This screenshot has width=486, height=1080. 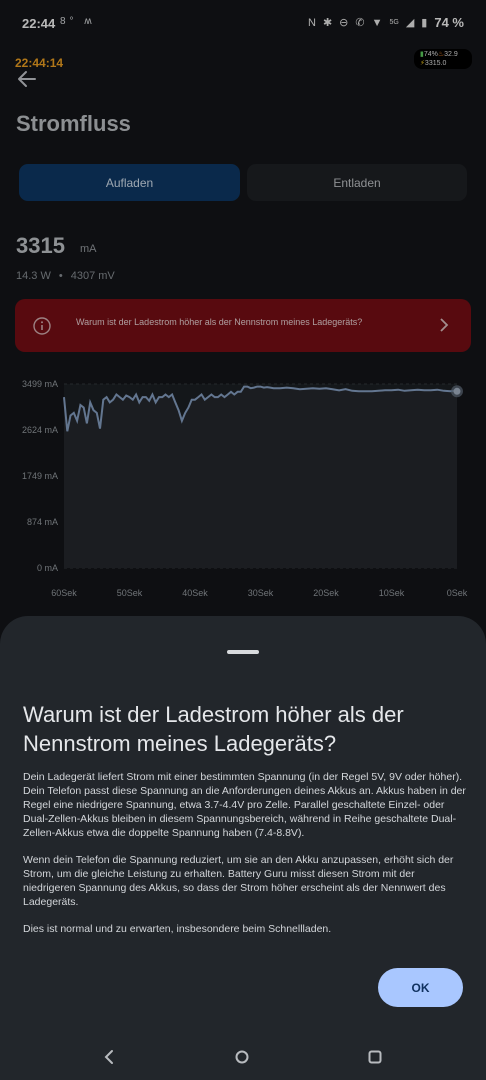 I want to click on battery-percent: 74 %, so click(x=449, y=22).